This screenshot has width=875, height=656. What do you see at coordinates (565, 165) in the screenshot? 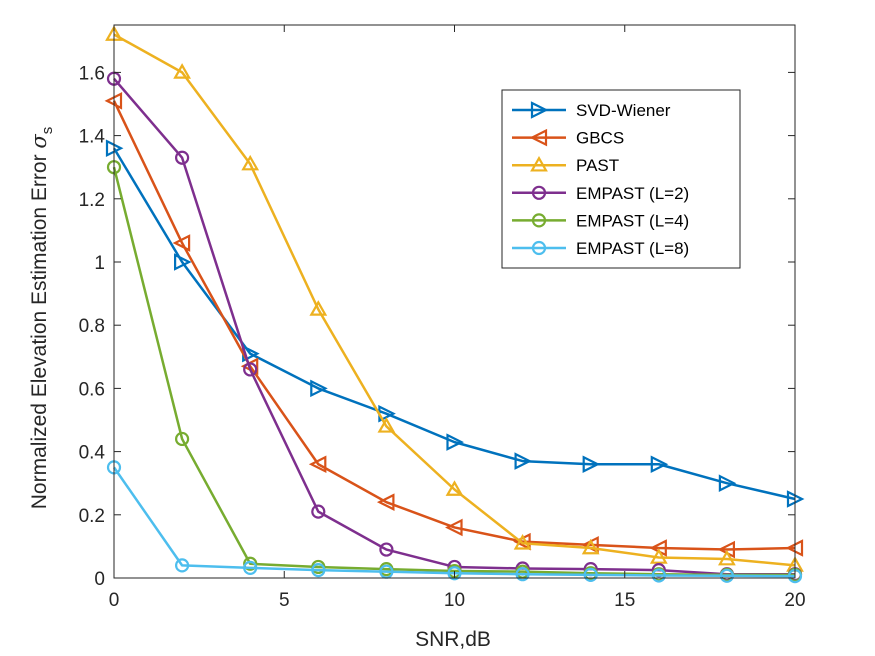
I see `legend-entry: PAST` at bounding box center [565, 165].